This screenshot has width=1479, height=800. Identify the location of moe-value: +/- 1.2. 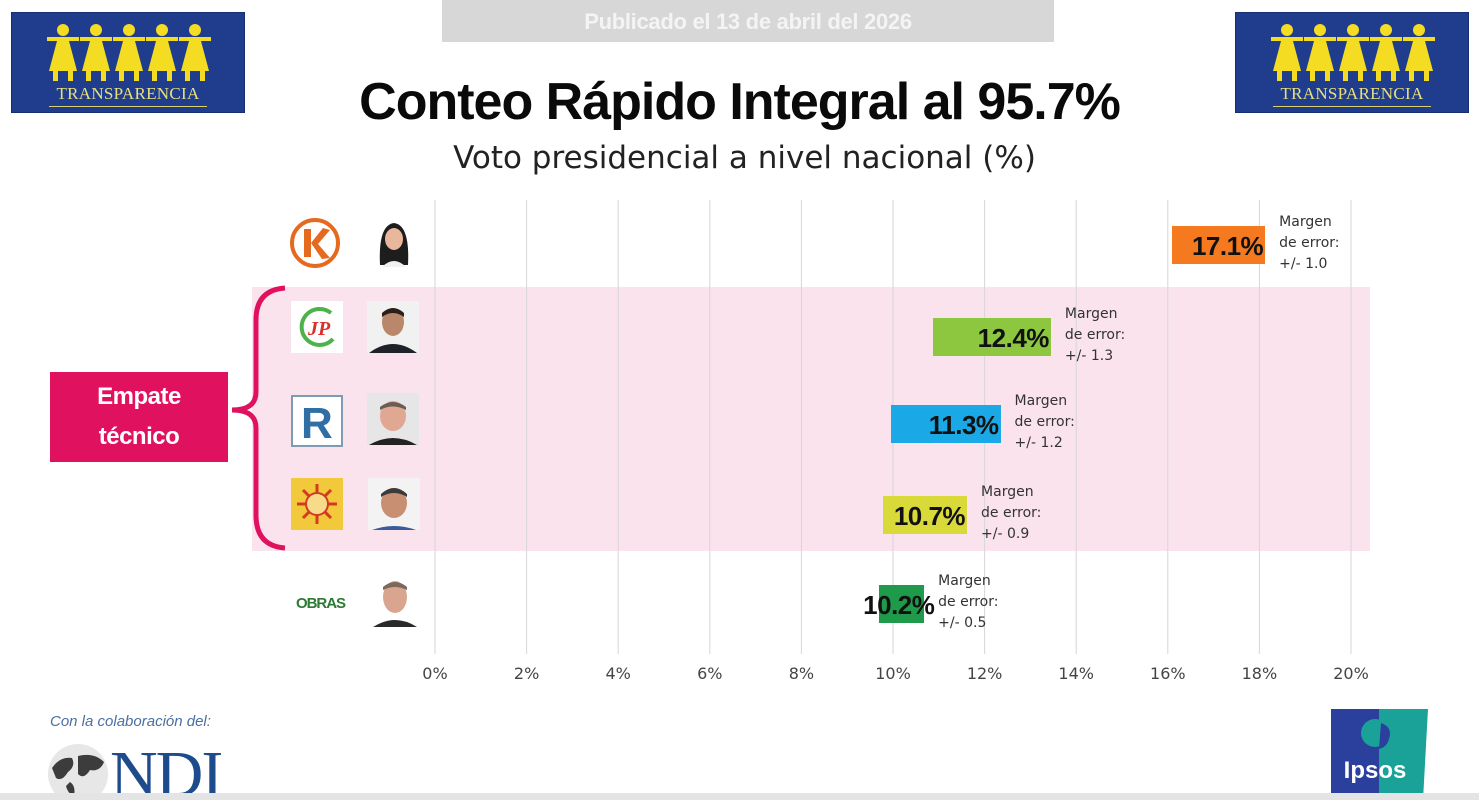
(1038, 443).